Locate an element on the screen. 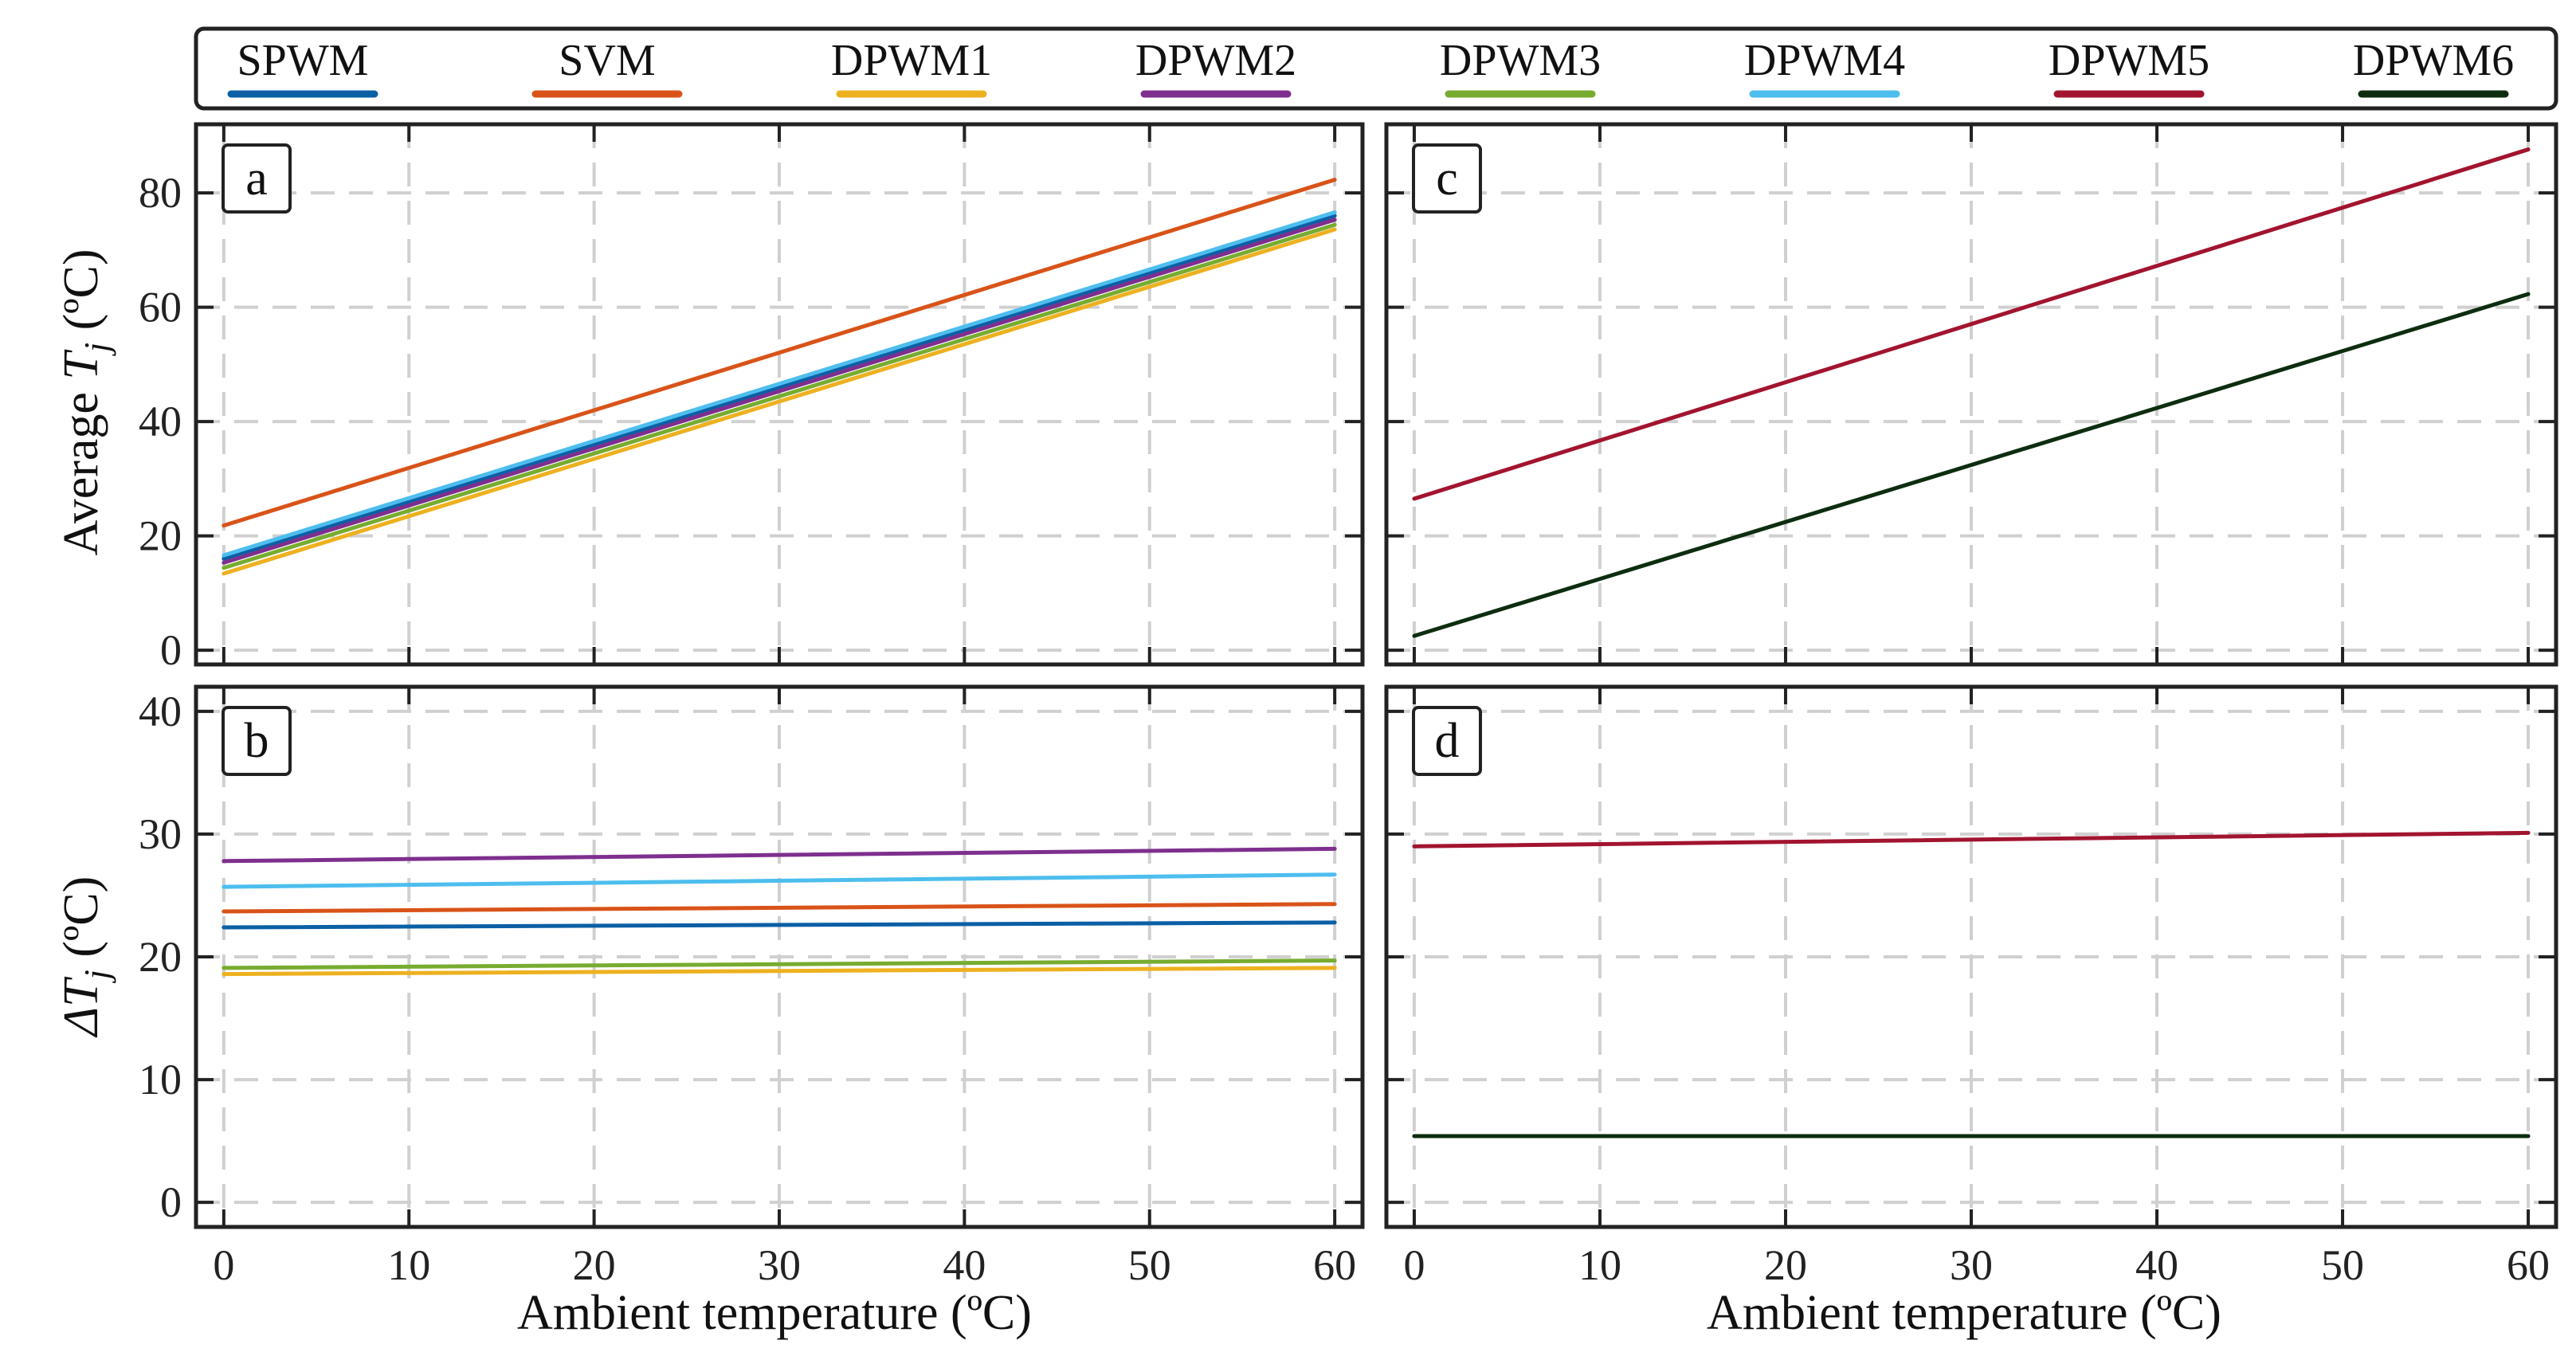 Image resolution: width=2576 pixels, height=1356 pixels. legend: SPWM SVM DPWM1 DPWM2 DPWM3 DPWM4 DPWM5 DPWM6 is located at coordinates (1376, 68).